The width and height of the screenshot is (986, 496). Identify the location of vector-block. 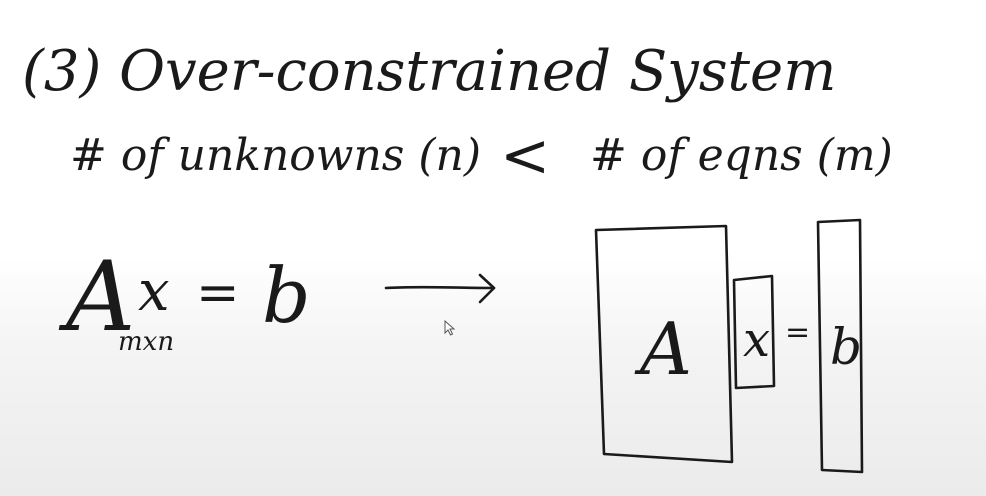
(754, 332).